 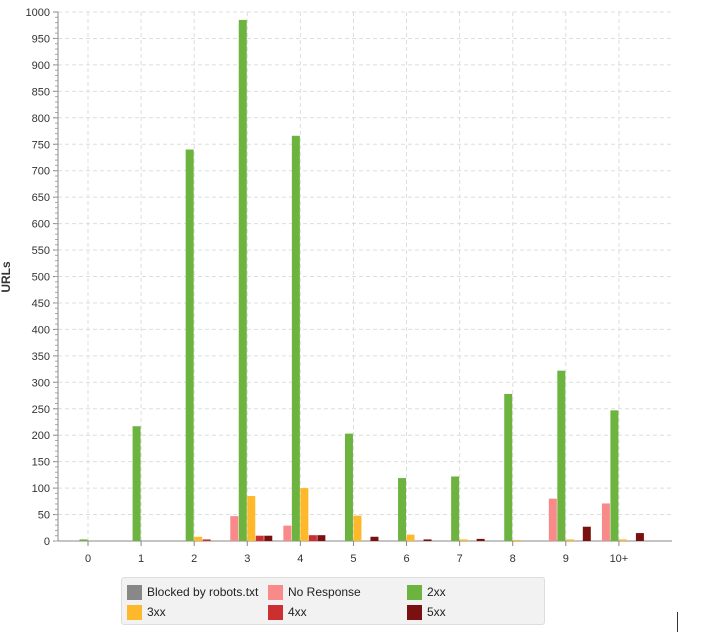 What do you see at coordinates (41, 145) in the screenshot?
I see `y-tick-label: 750` at bounding box center [41, 145].